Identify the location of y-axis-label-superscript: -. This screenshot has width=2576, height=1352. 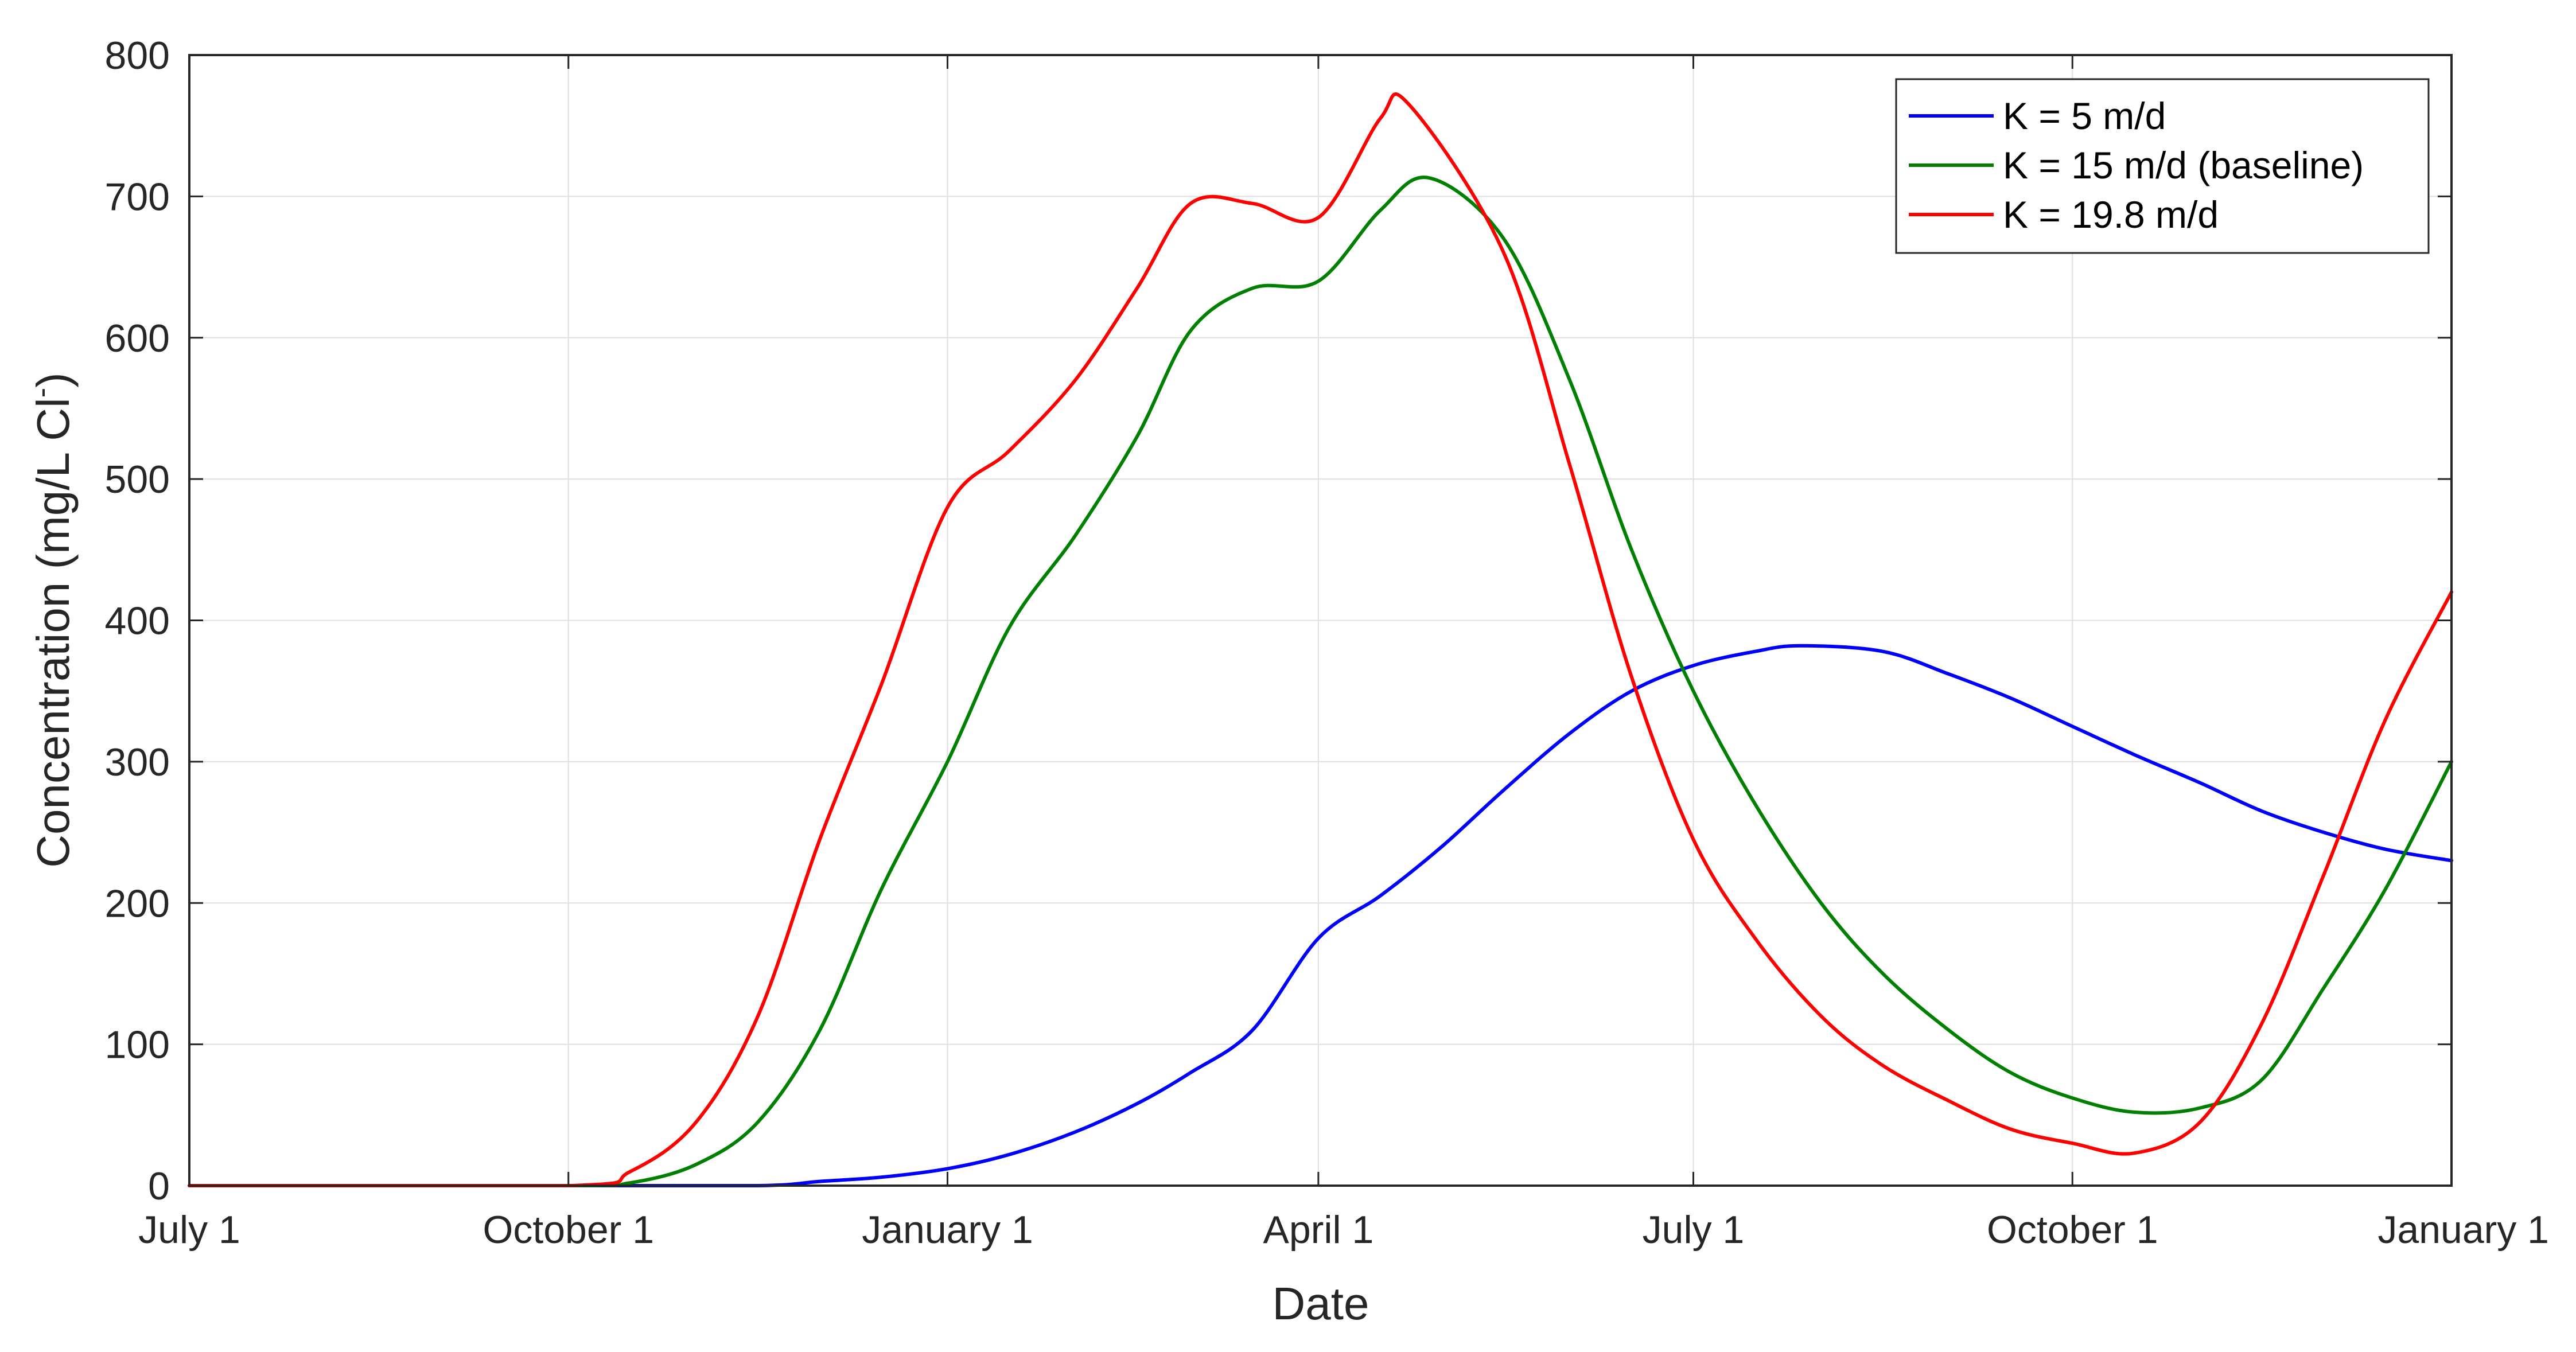
(42, 393).